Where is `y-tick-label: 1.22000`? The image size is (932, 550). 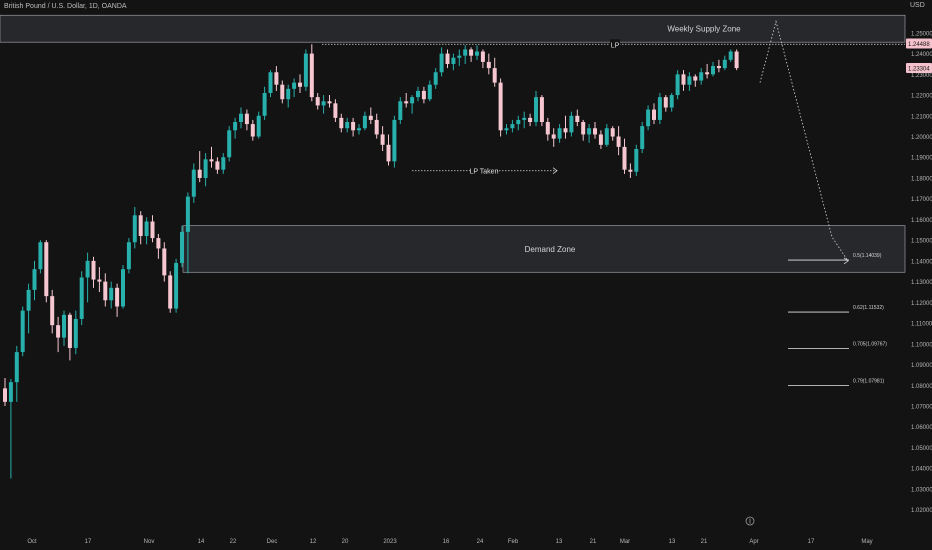 y-tick-label: 1.22000 is located at coordinates (921, 97).